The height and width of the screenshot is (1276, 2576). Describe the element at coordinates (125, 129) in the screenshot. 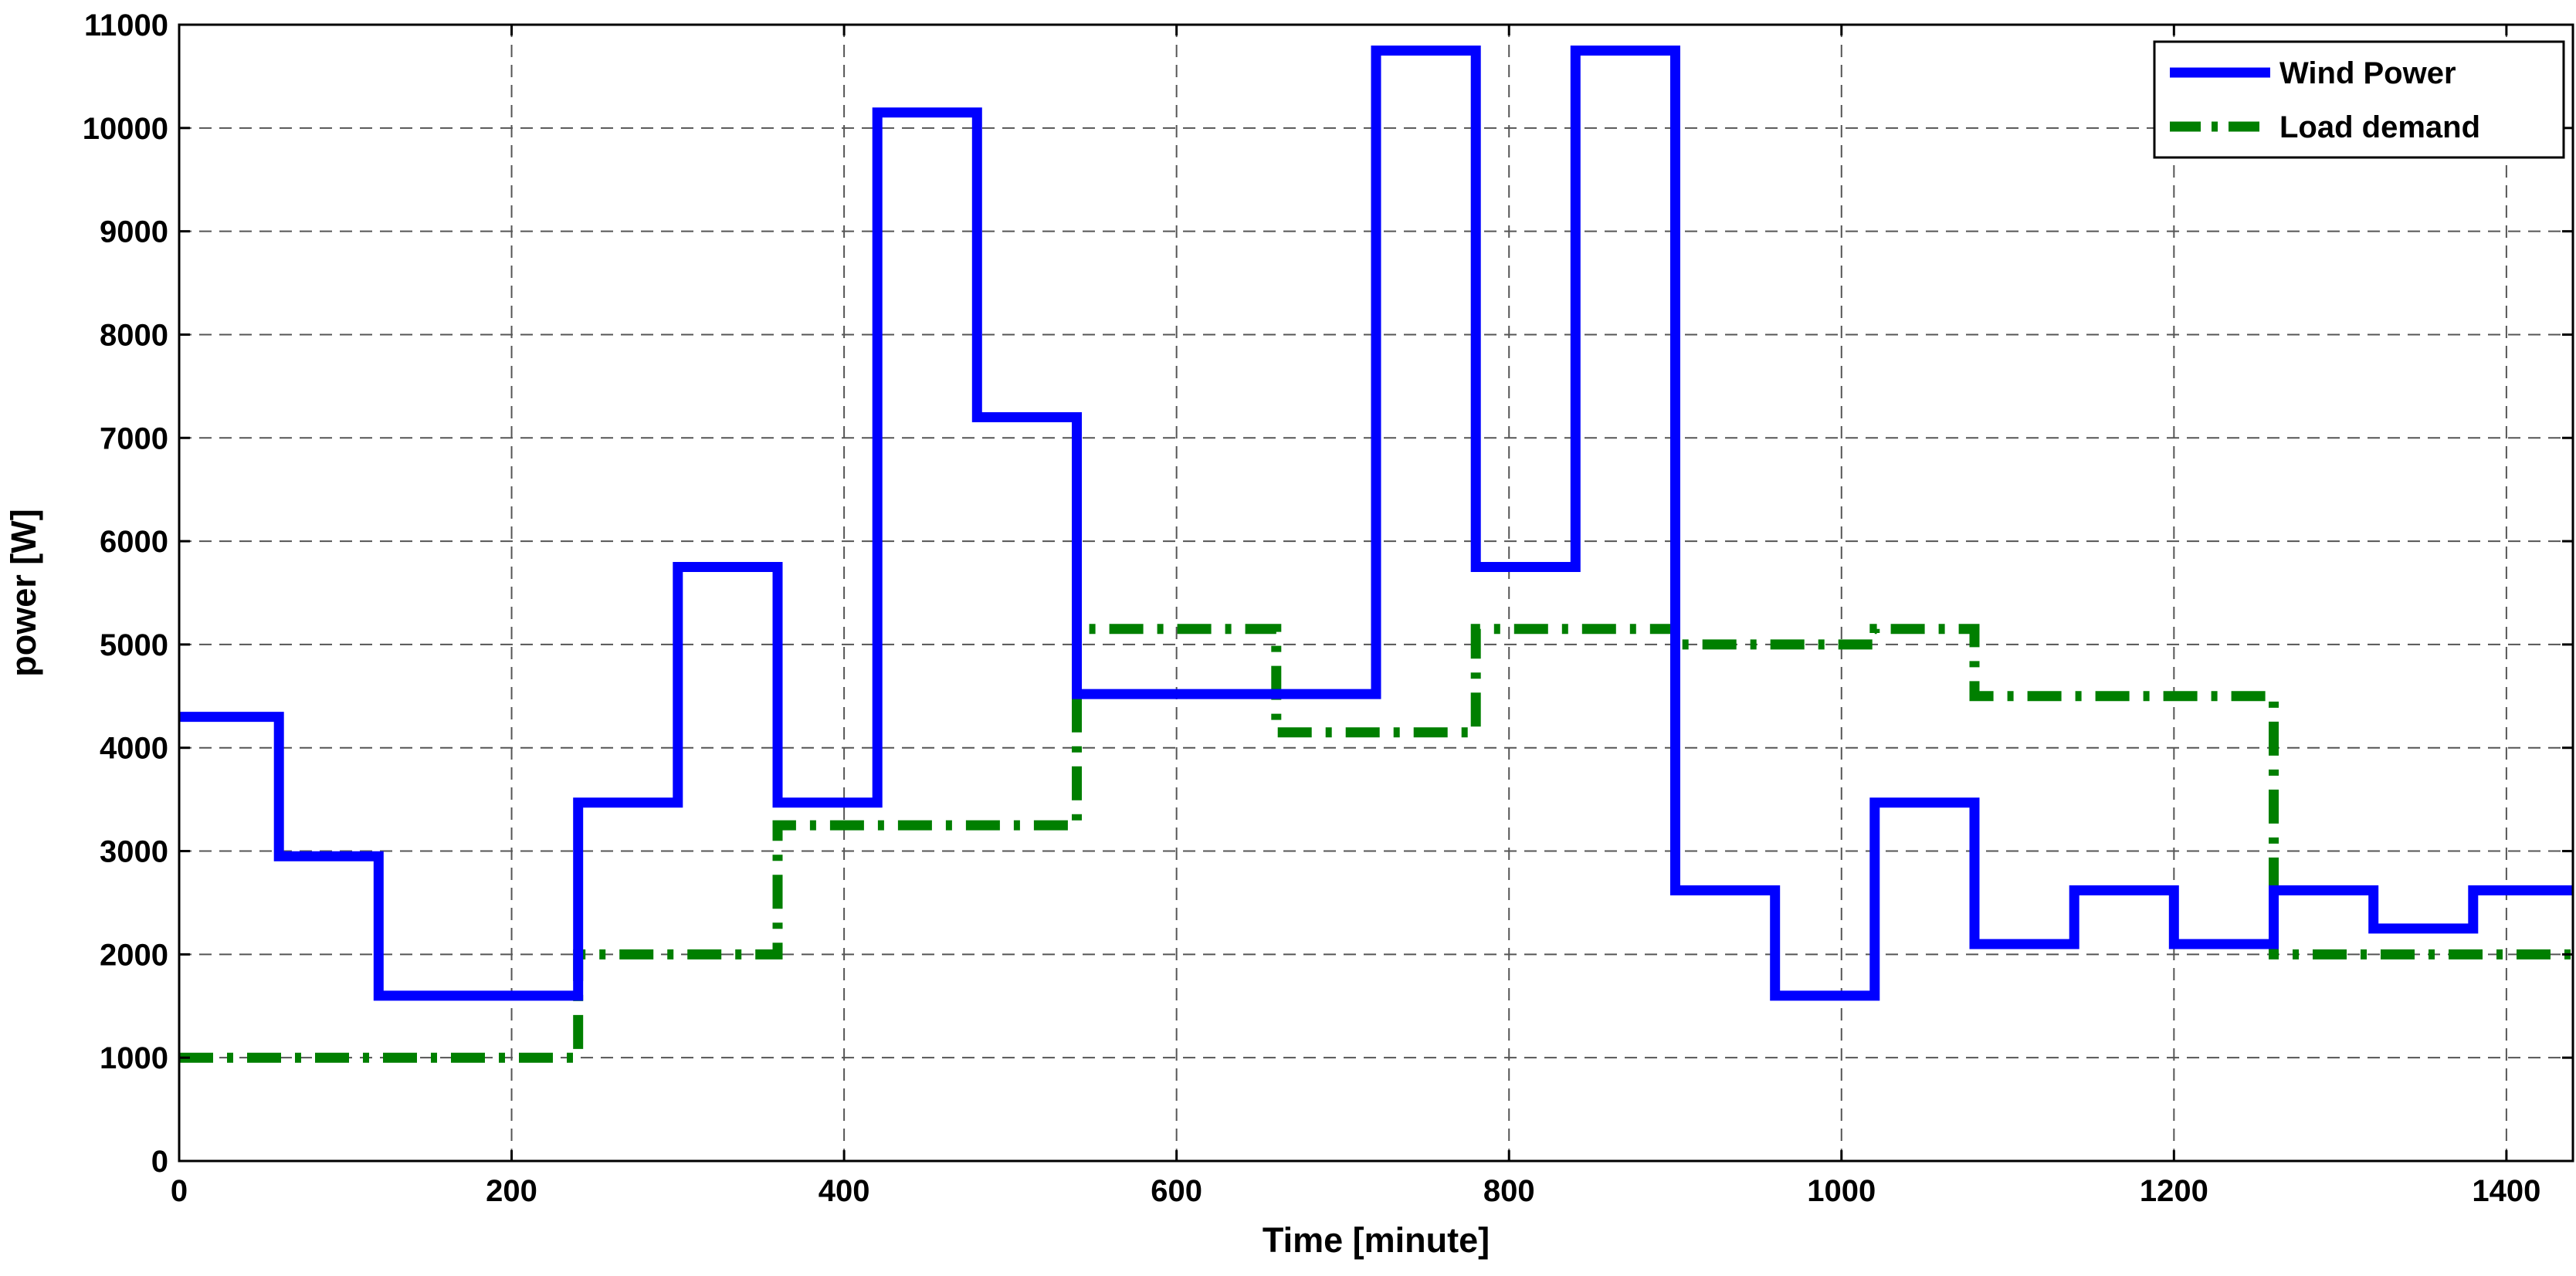

I see `y-tick-label: 10000` at that location.